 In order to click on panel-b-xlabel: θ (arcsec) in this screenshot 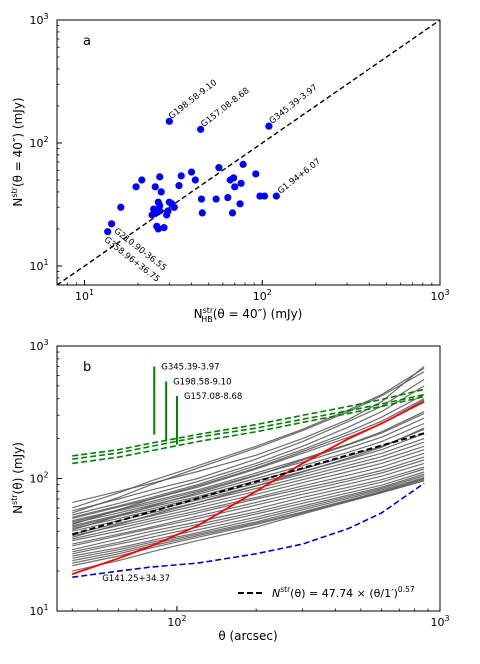, I will do `click(247, 636)`.